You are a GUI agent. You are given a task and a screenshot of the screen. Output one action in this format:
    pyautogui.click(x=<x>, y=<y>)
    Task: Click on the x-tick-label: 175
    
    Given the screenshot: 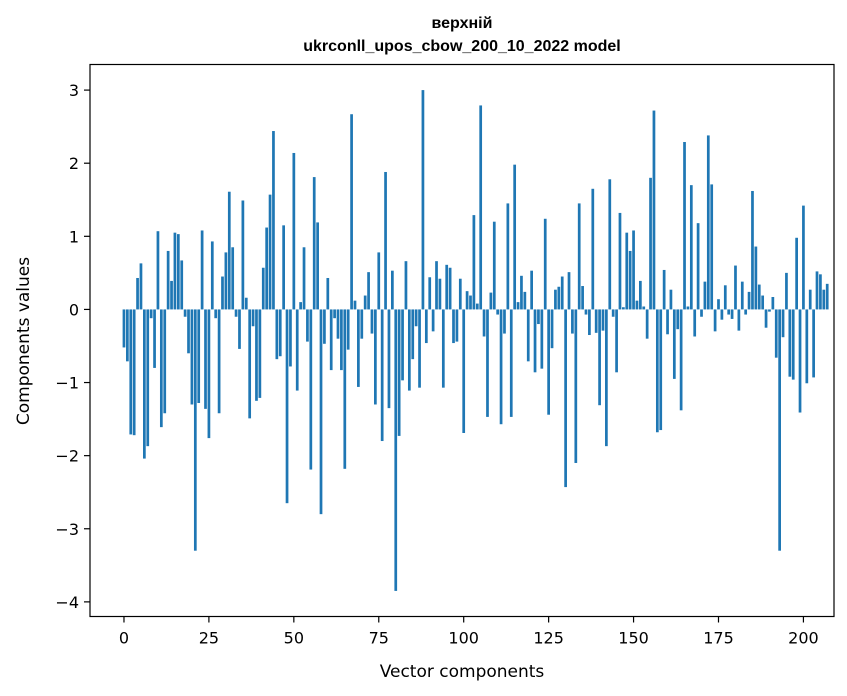 What is the action you would take?
    pyautogui.click(x=718, y=638)
    